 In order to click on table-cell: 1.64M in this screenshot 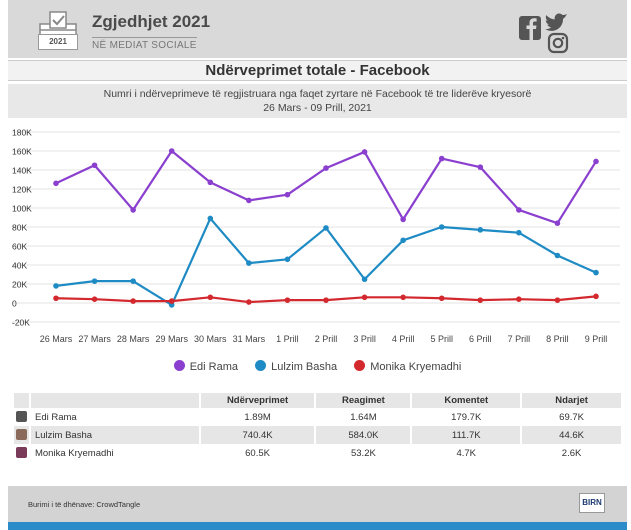, I will do `click(364, 417)`.